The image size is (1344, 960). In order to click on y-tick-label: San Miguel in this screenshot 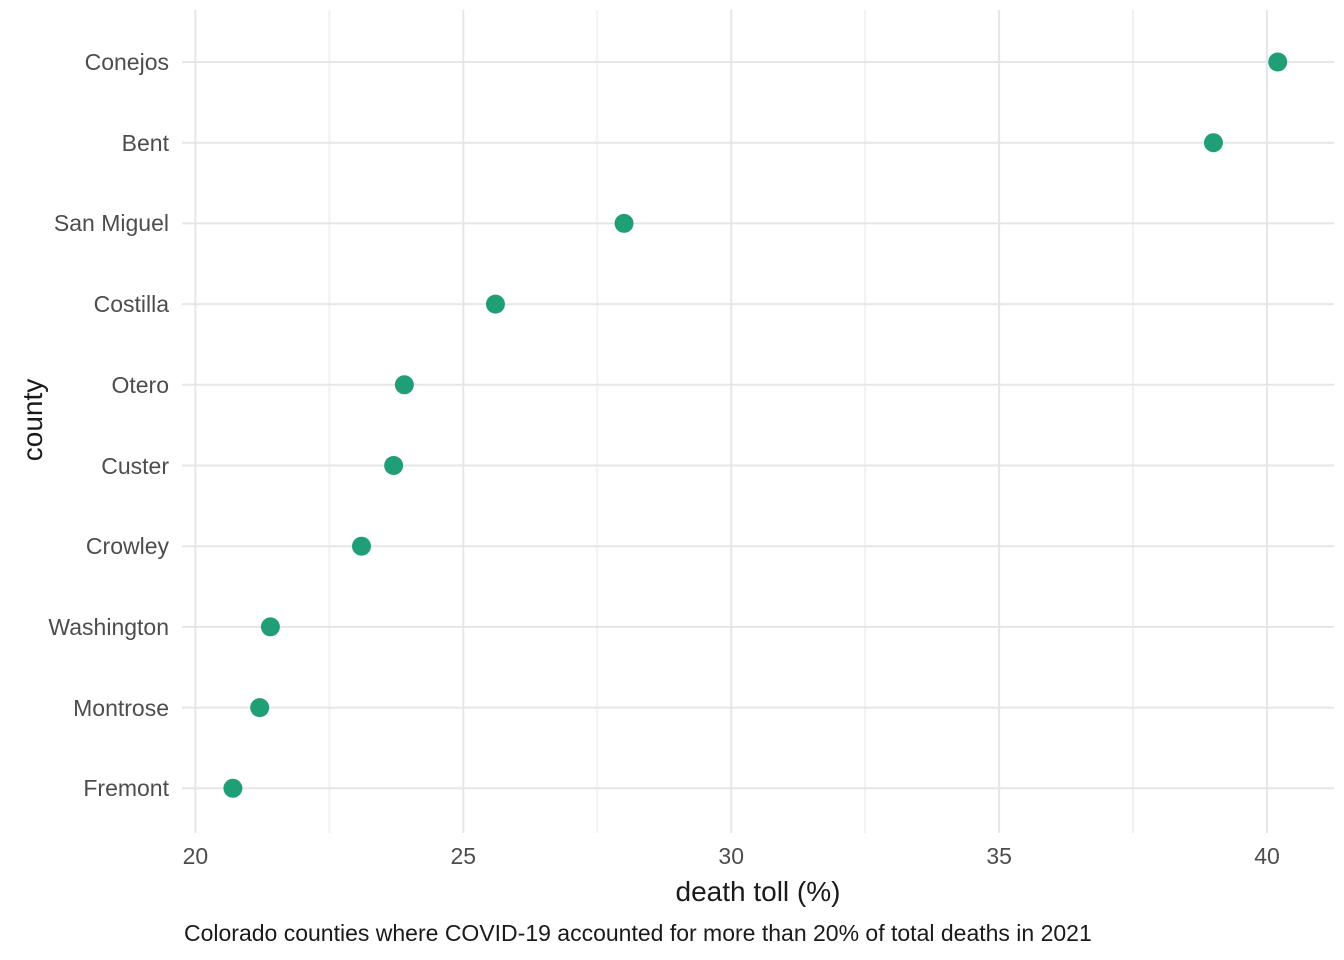, I will do `click(111, 223)`.